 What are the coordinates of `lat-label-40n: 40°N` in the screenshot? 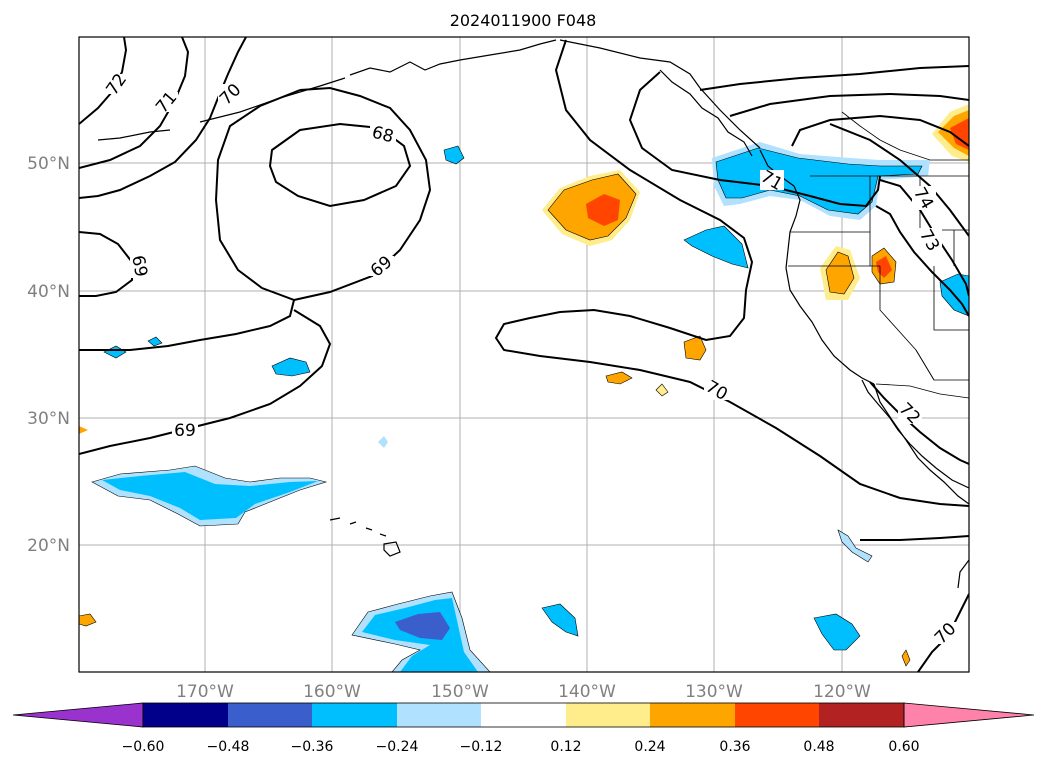 It's located at (48, 292).